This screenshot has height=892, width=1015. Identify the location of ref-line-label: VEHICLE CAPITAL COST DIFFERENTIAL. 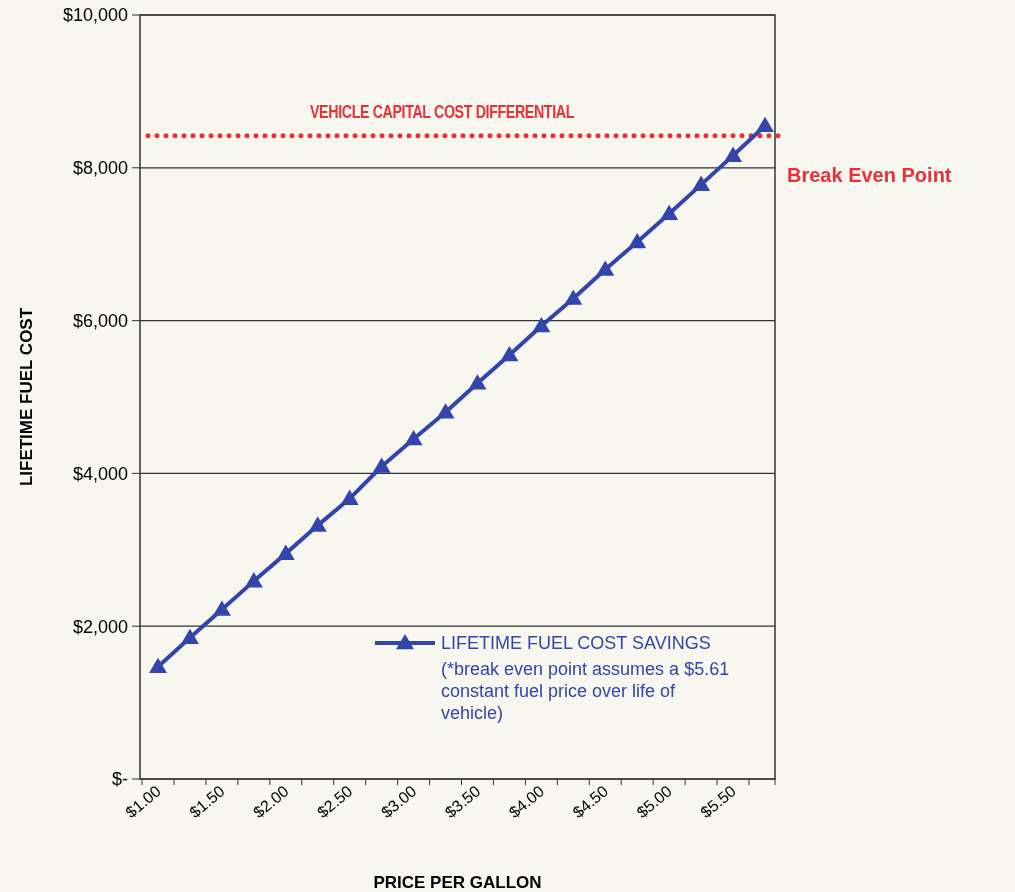
(442, 111).